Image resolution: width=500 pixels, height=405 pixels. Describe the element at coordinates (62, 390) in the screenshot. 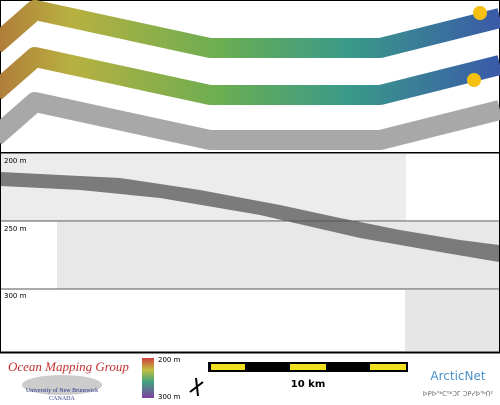

I see `university: University of New Brunswick` at that location.